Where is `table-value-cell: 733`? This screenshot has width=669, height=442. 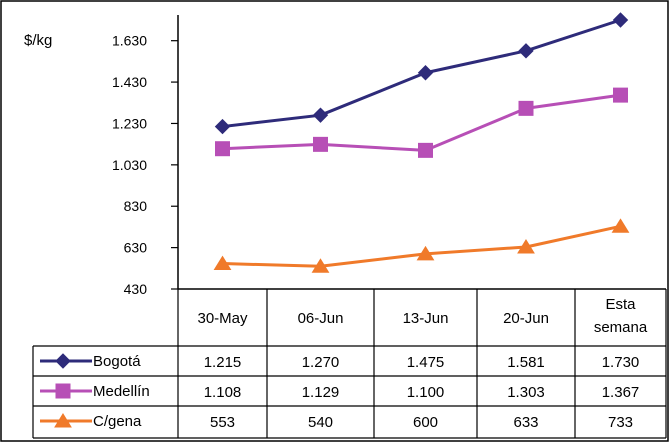
table-value-cell: 733 is located at coordinates (620, 422).